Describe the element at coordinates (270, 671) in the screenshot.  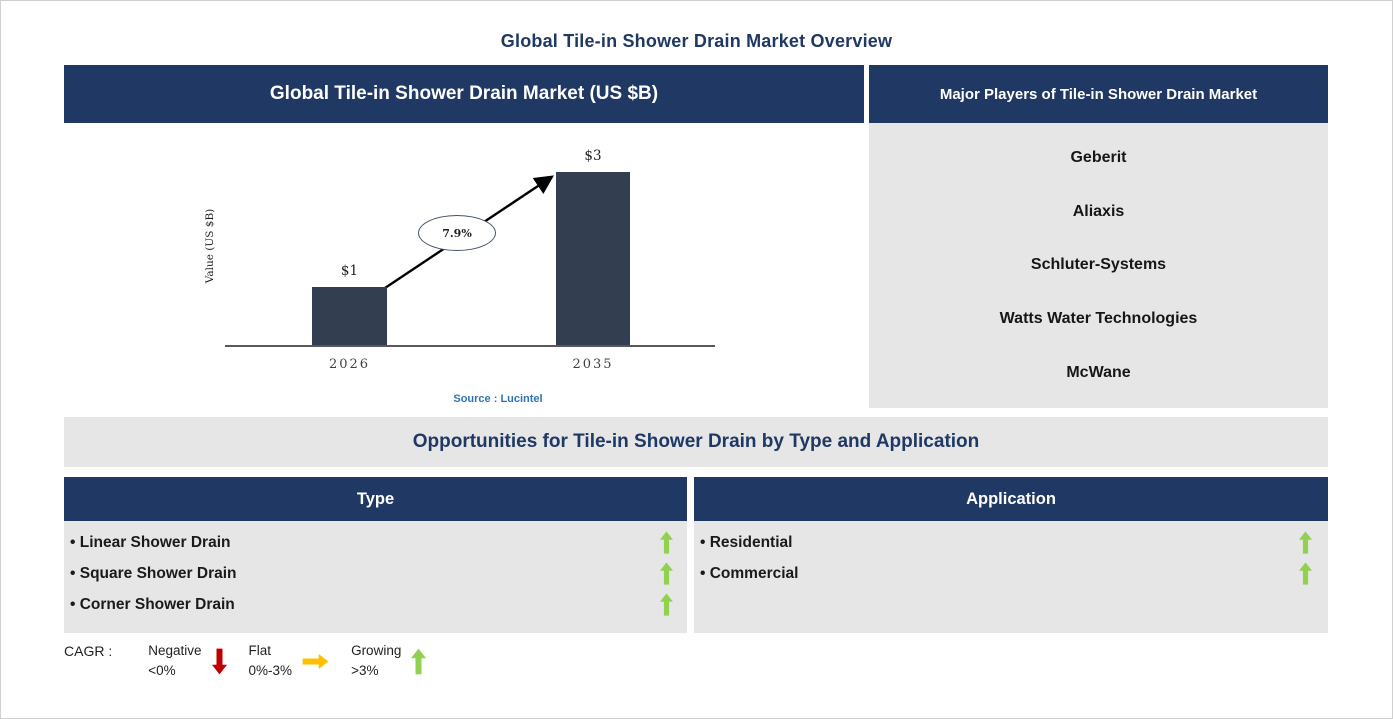
I see `legend-flat-range: 0%-3%` at that location.